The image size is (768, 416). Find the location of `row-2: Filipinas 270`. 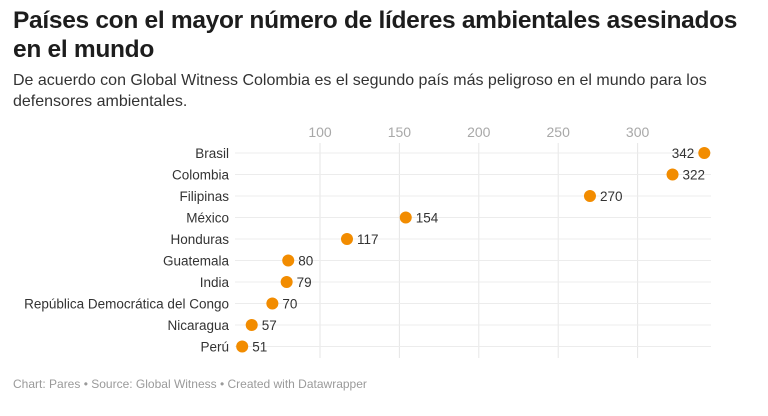

row-2: Filipinas 270 is located at coordinates (445, 196).